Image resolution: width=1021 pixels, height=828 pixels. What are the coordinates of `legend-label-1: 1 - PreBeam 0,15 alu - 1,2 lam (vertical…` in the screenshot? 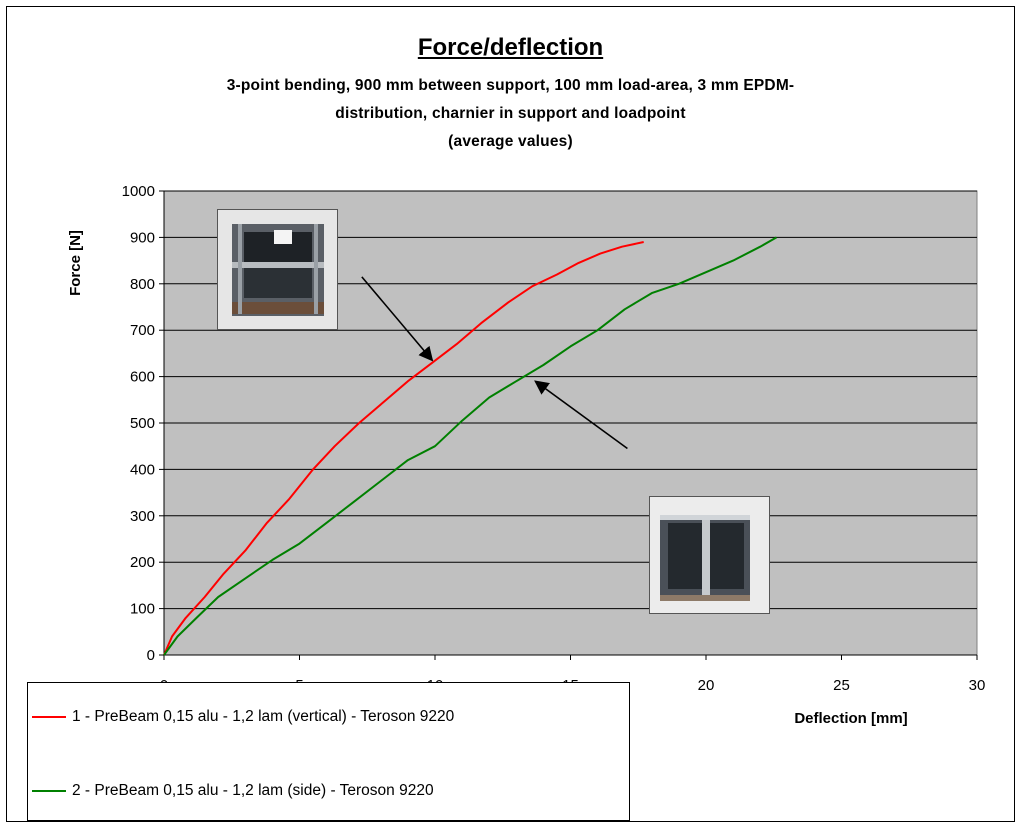 It's located at (263, 716).